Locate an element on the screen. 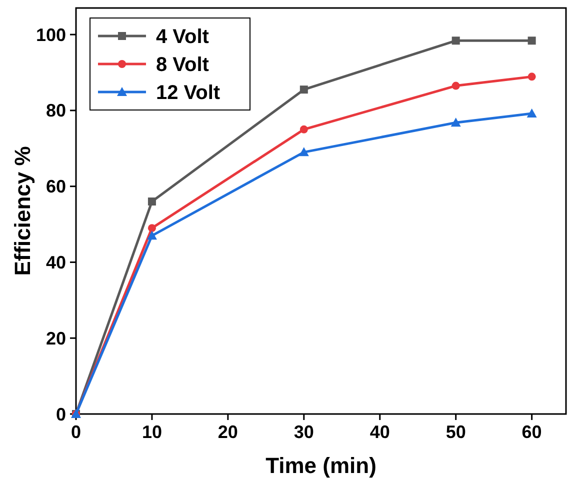 The width and height of the screenshot is (568, 483). x-tick-label: 30 is located at coordinates (304, 432).